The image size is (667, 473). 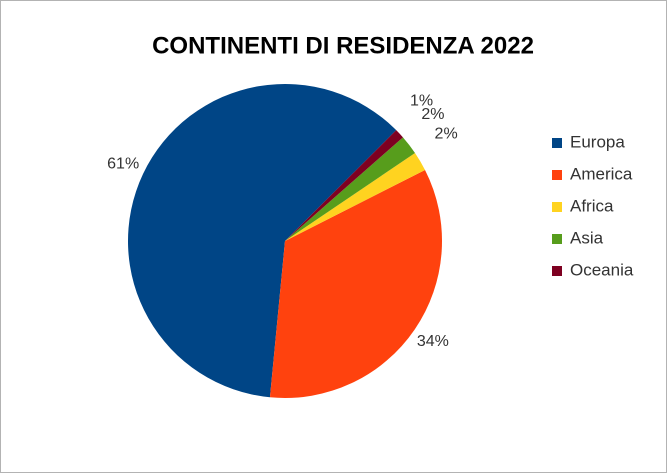 What do you see at coordinates (343, 45) in the screenshot?
I see `chart-title: CONTINENTI DI RESIDENZA 2022` at bounding box center [343, 45].